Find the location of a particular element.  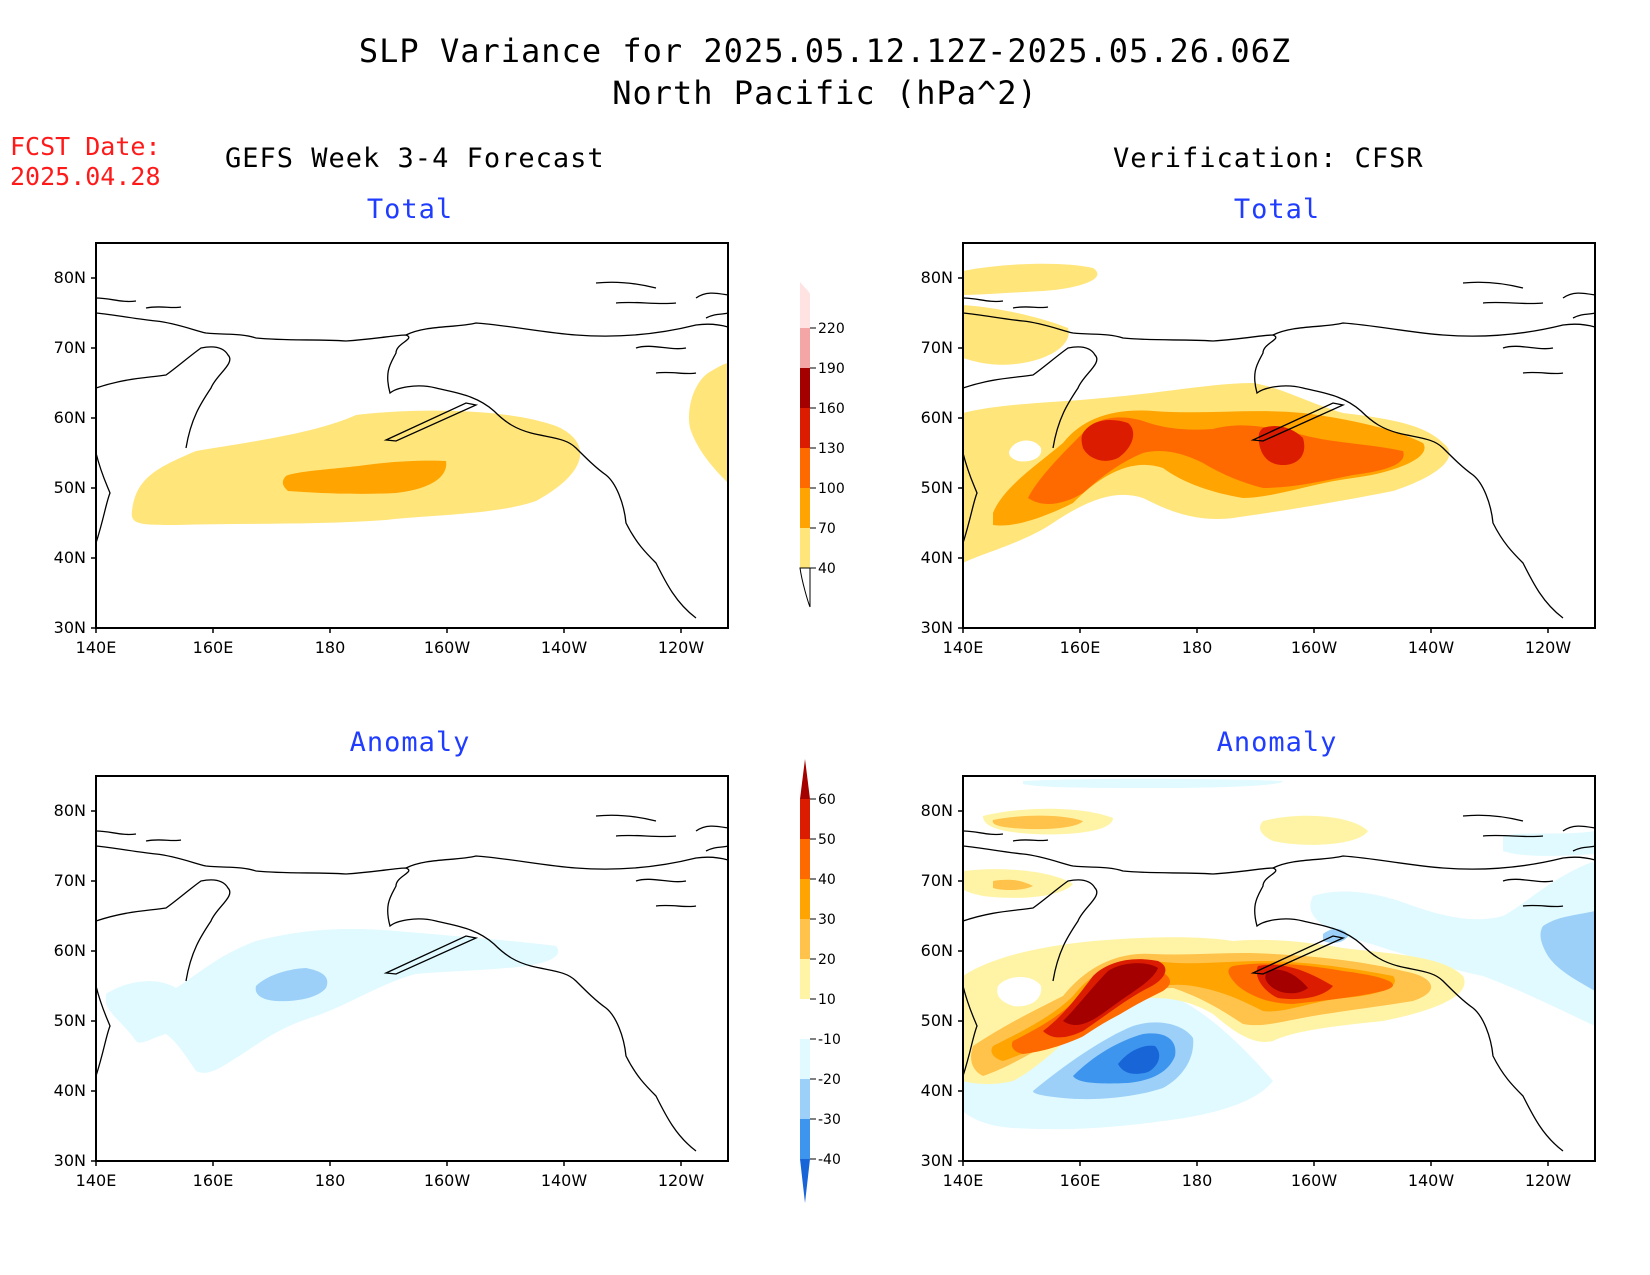

main-title-line2: North Pacific (hPa^2) is located at coordinates (825, 93).